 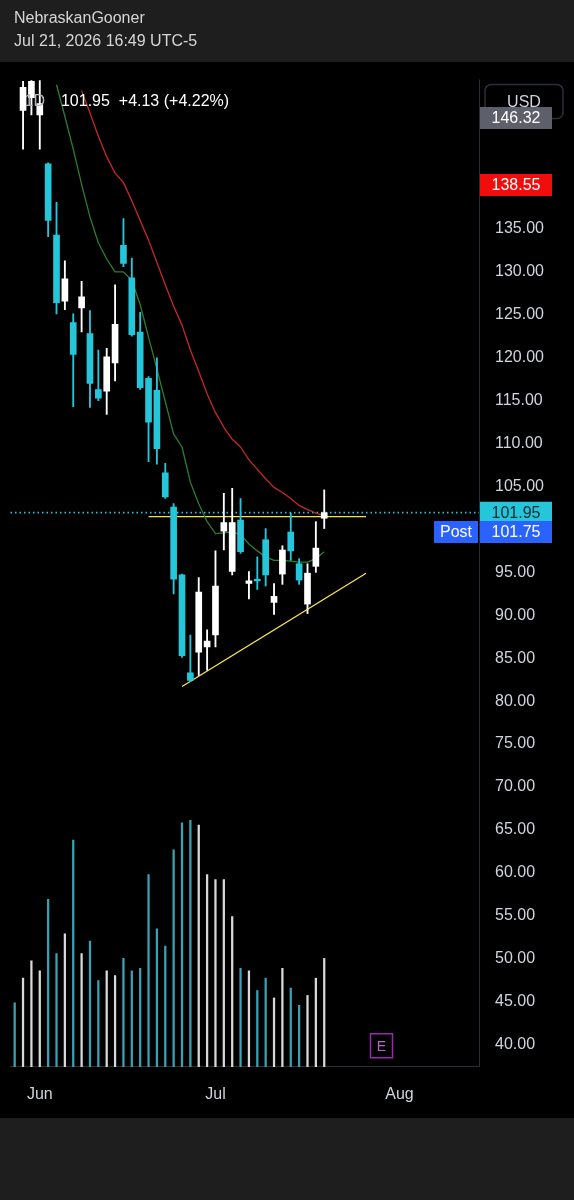 I want to click on y-tick-label: 115.00, so click(x=519, y=400).